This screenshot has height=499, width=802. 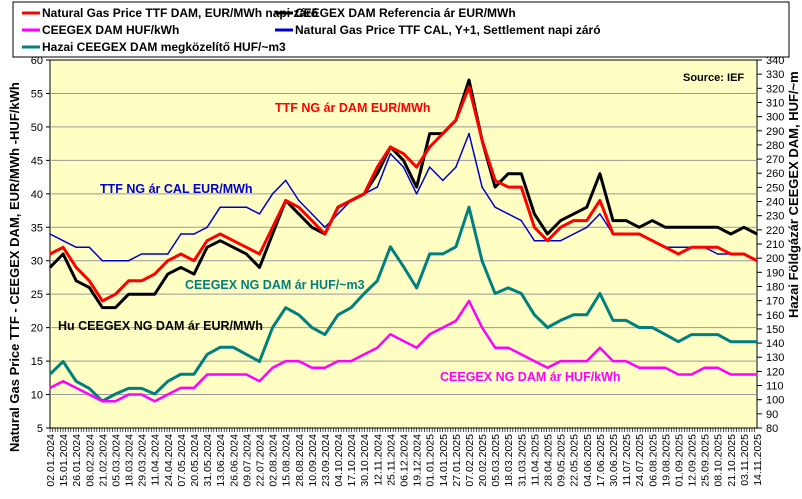 I want to click on y2-tick-label: 220, so click(x=775, y=231).